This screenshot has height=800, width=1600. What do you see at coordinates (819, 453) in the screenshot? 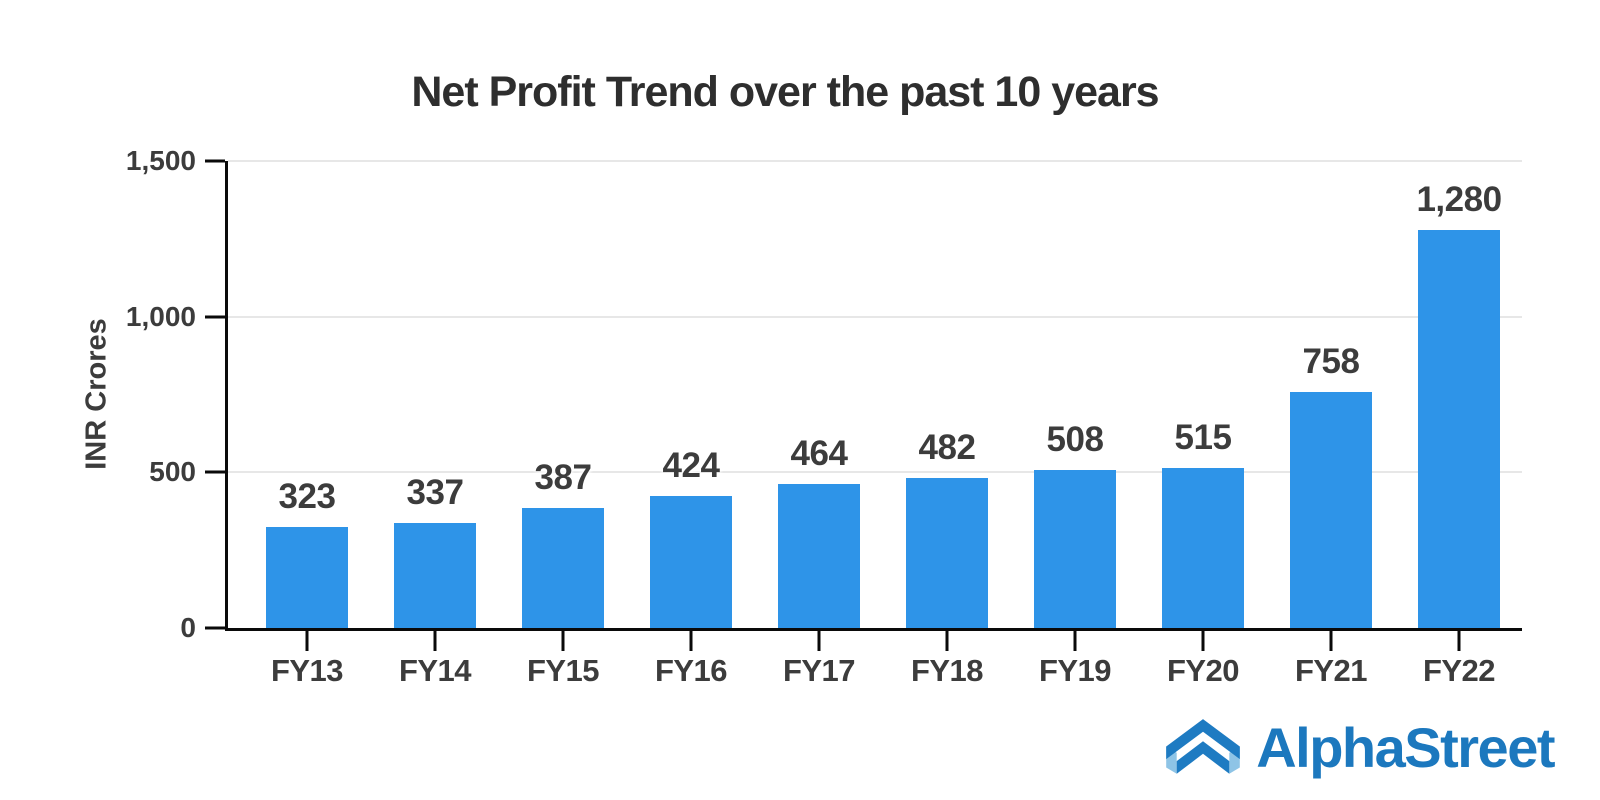
I see `bar-value-label-FY17: 464` at bounding box center [819, 453].